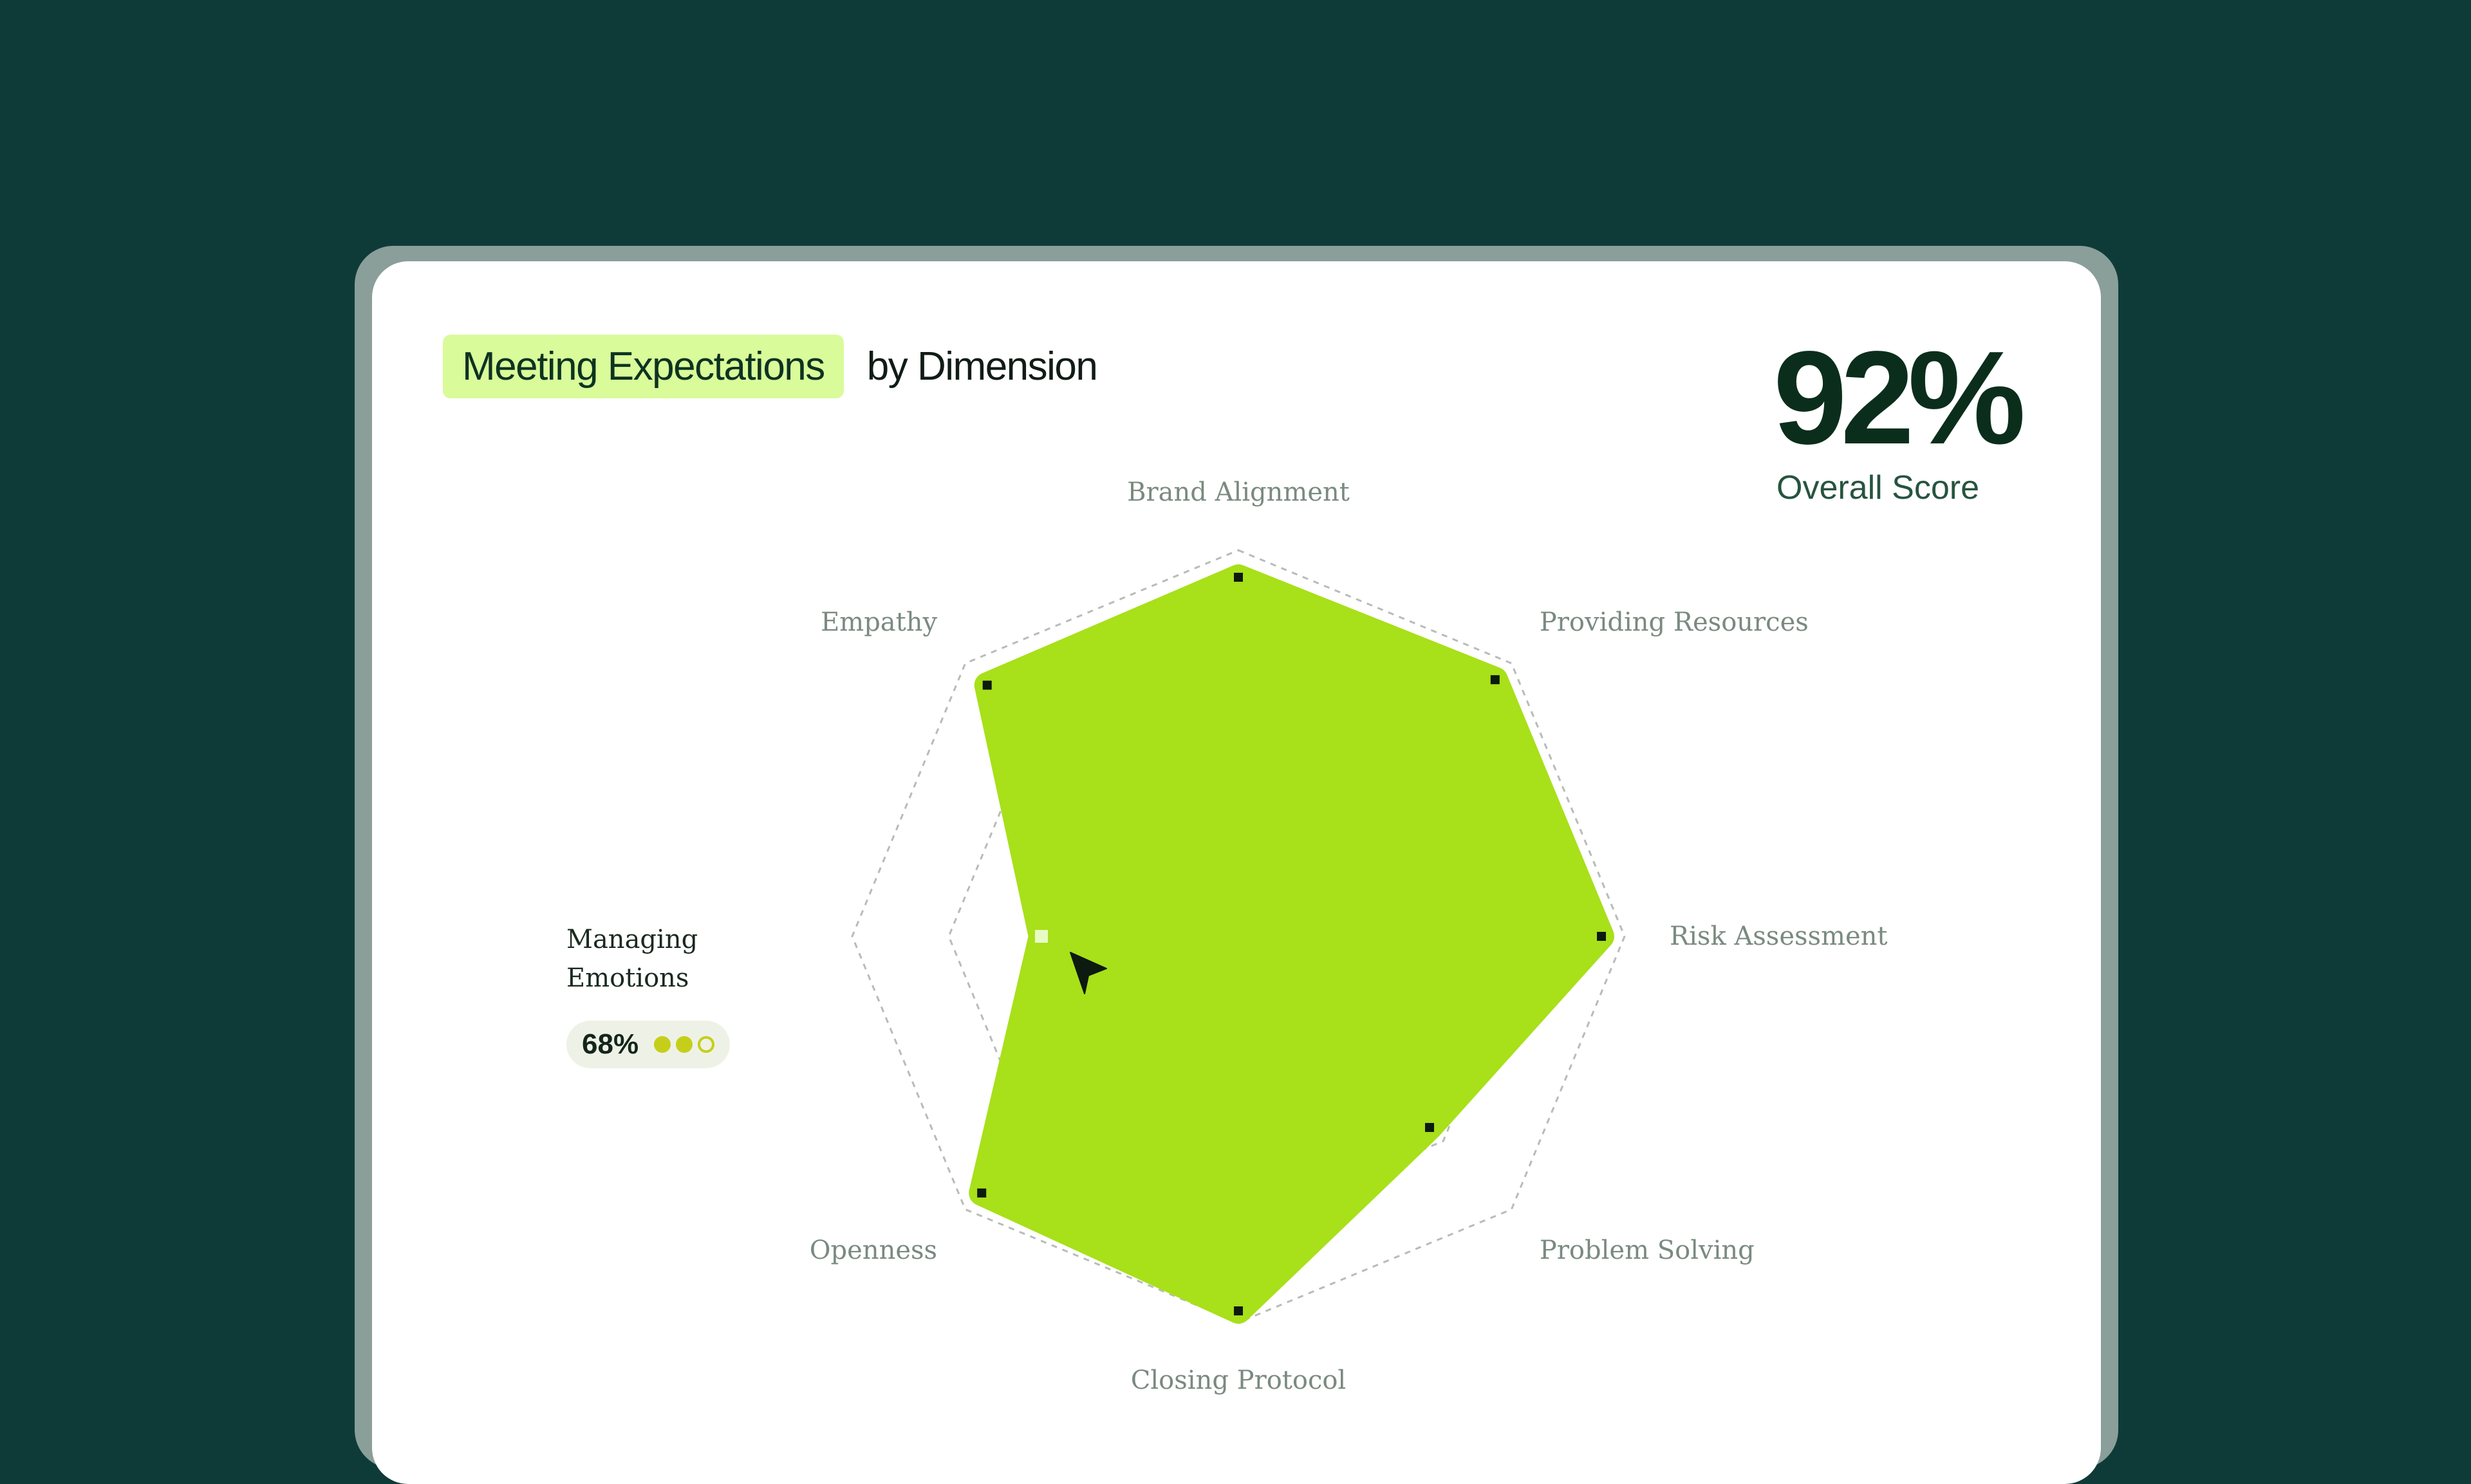 This screenshot has height=1484, width=2471. Describe the element at coordinates (1647, 1250) in the screenshot. I see `axis-label-3: Problem Solving` at that location.